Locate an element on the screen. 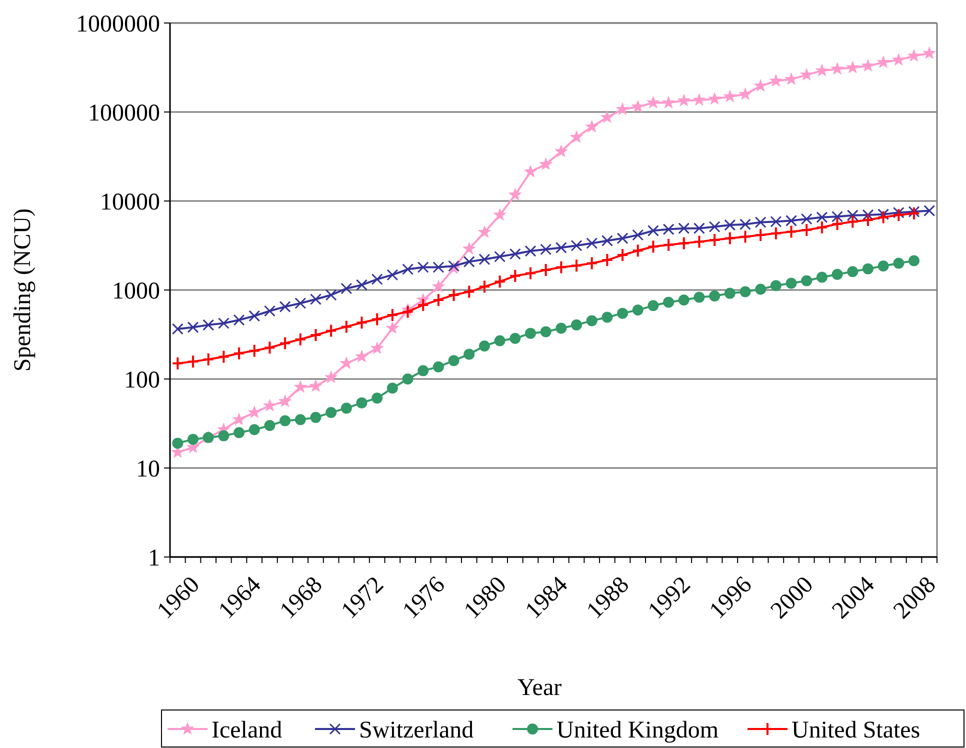  x-axis-title: Year is located at coordinates (539, 688).